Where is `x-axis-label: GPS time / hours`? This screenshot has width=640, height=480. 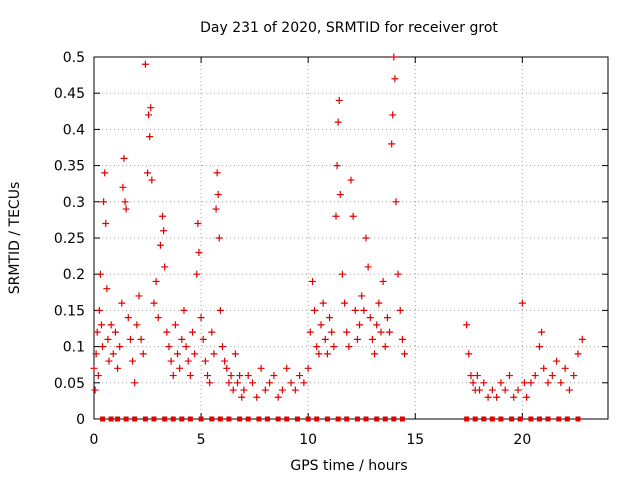
x-axis-label: GPS time / hours is located at coordinates (348, 466).